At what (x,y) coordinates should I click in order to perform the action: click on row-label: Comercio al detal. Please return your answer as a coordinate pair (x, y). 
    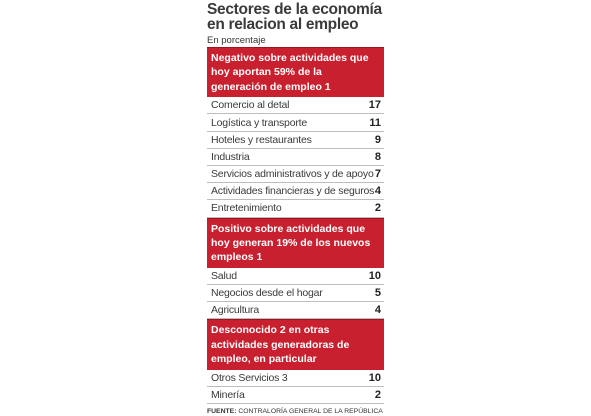
    Looking at the image, I should click on (250, 105).